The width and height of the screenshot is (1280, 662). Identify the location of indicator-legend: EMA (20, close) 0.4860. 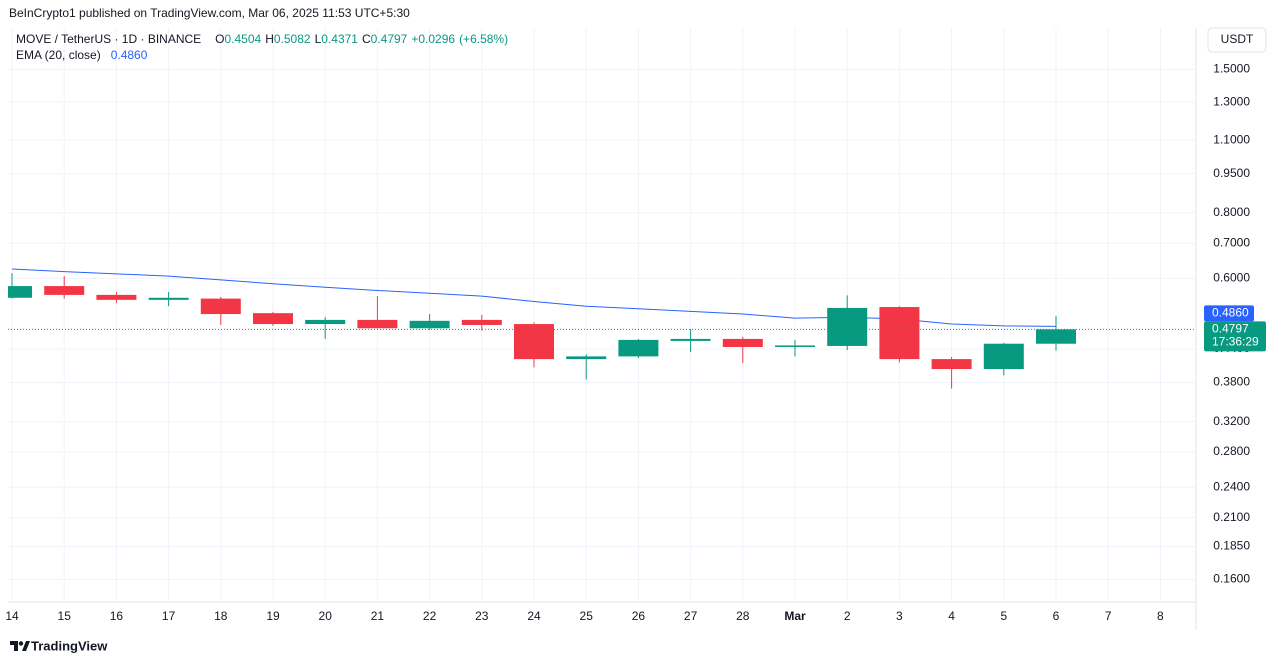
(81, 55).